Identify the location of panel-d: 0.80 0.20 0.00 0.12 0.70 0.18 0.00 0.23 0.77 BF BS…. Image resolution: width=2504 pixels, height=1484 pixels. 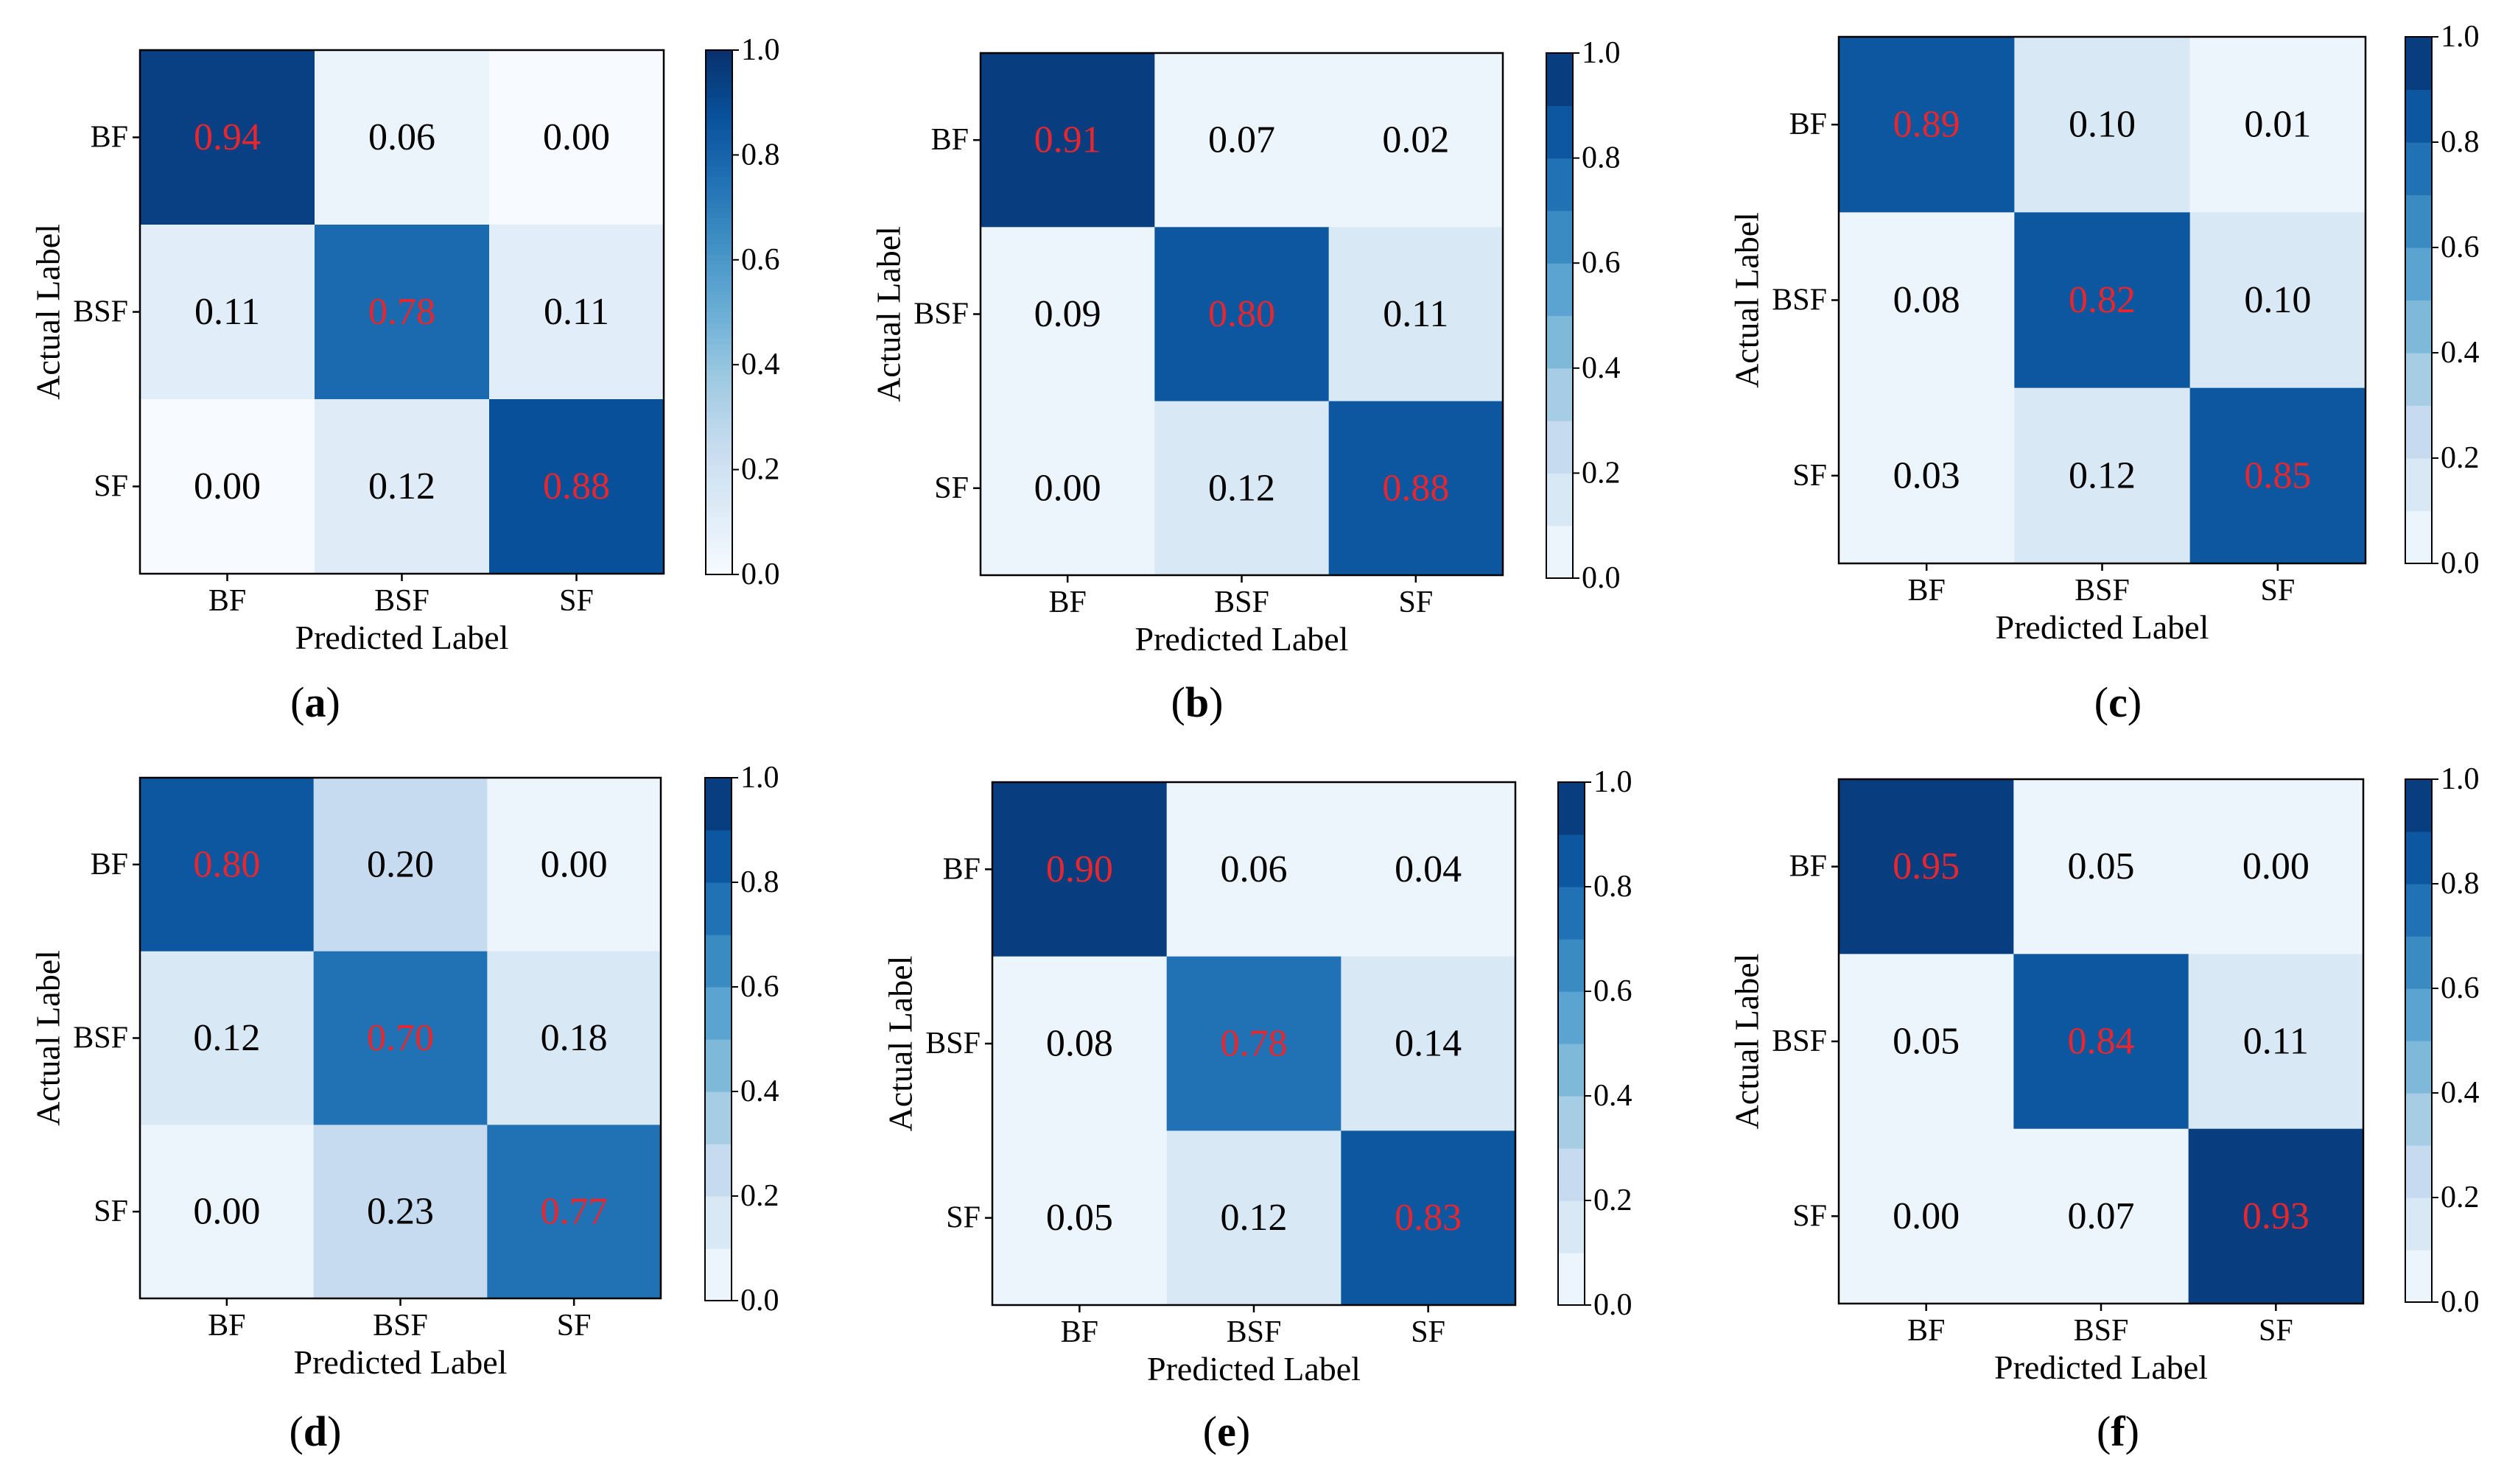
(404, 1108).